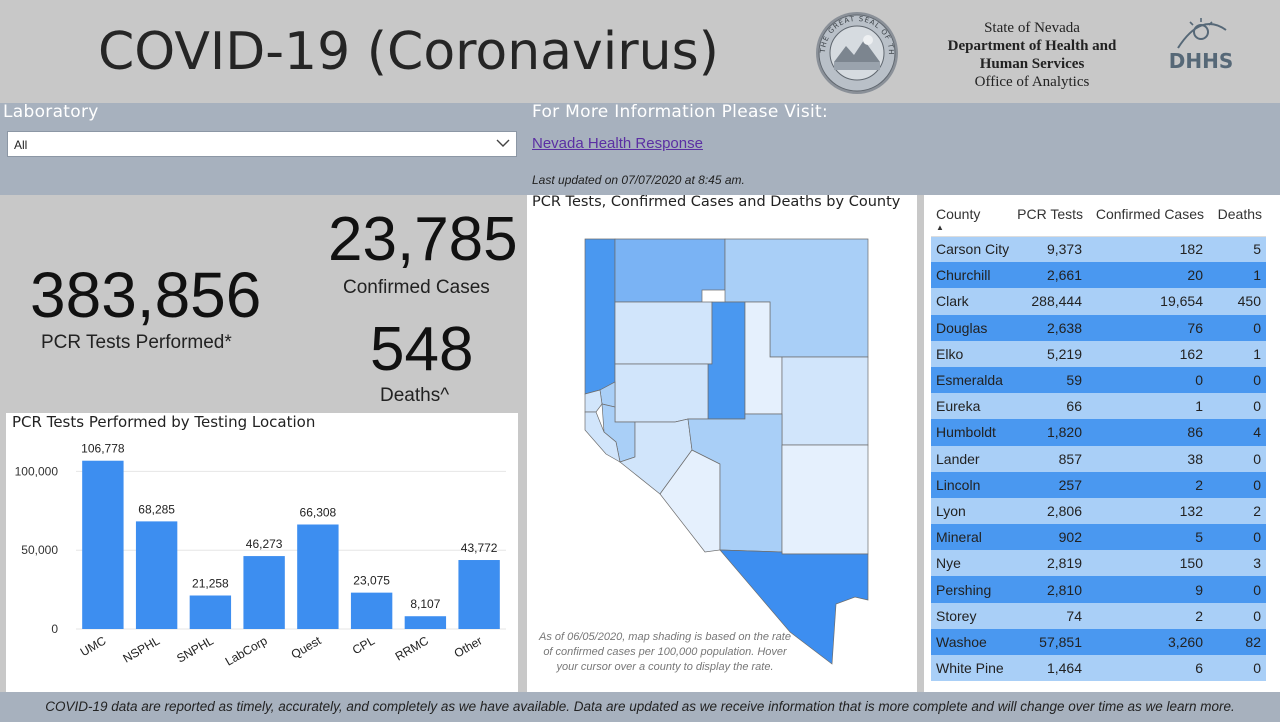 The image size is (1280, 722). I want to click on confirmed-cases-cell: 2, so click(1147, 484).